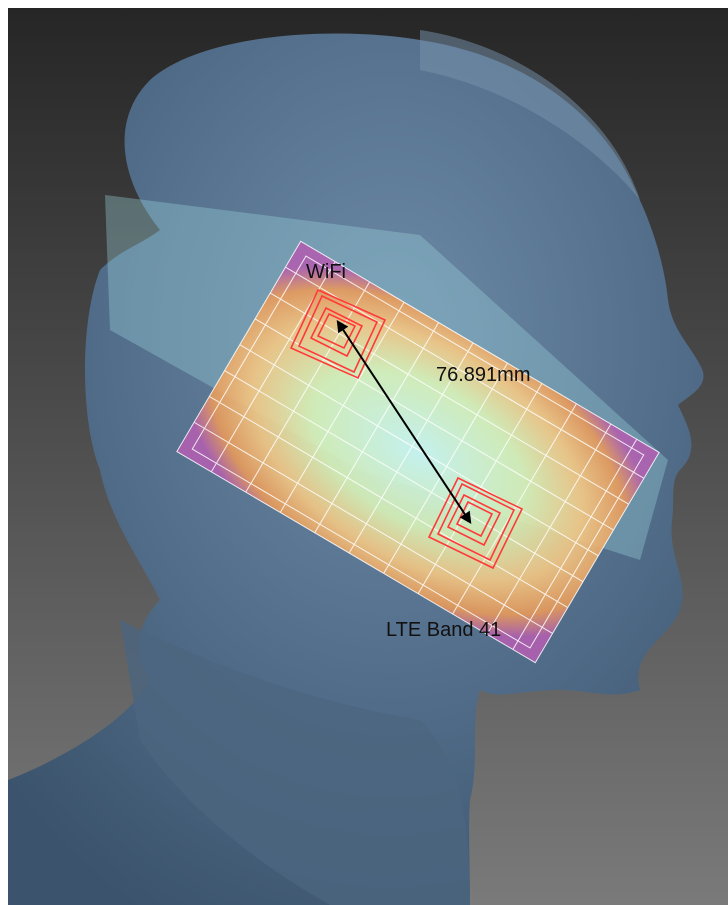 This screenshot has width=728, height=905. I want to click on wifi-antenna-label: WiFi, so click(326, 272).